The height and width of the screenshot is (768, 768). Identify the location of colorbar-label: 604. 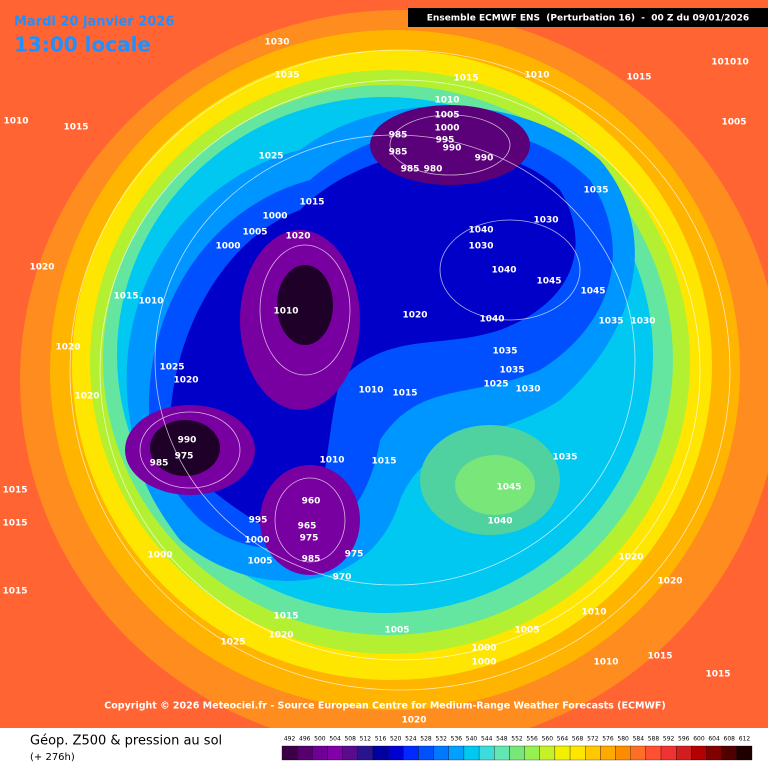
(714, 739).